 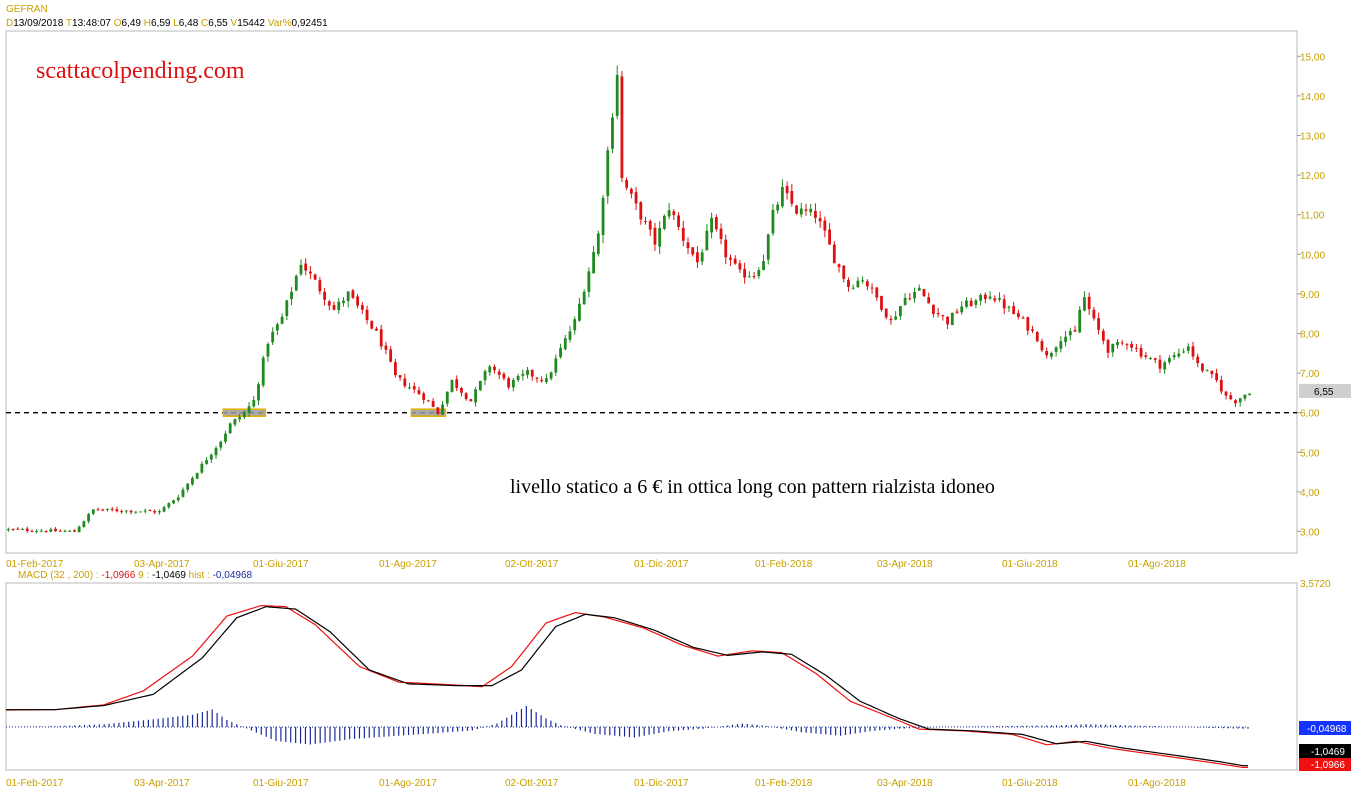 What do you see at coordinates (408, 564) in the screenshot?
I see `x-tick-label: 01-Ago-2017` at bounding box center [408, 564].